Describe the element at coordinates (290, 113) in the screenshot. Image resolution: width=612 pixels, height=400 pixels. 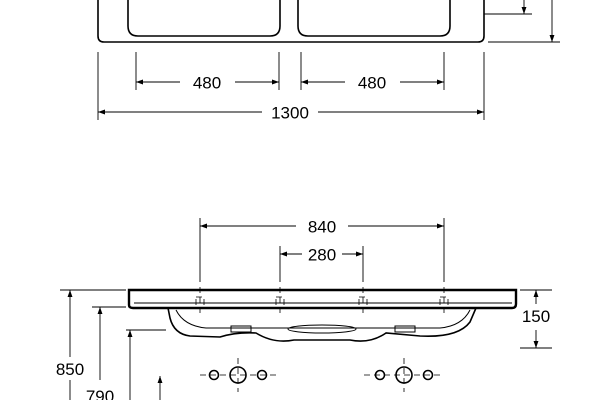
I see `dim-label-overall-width: 1300` at that location.